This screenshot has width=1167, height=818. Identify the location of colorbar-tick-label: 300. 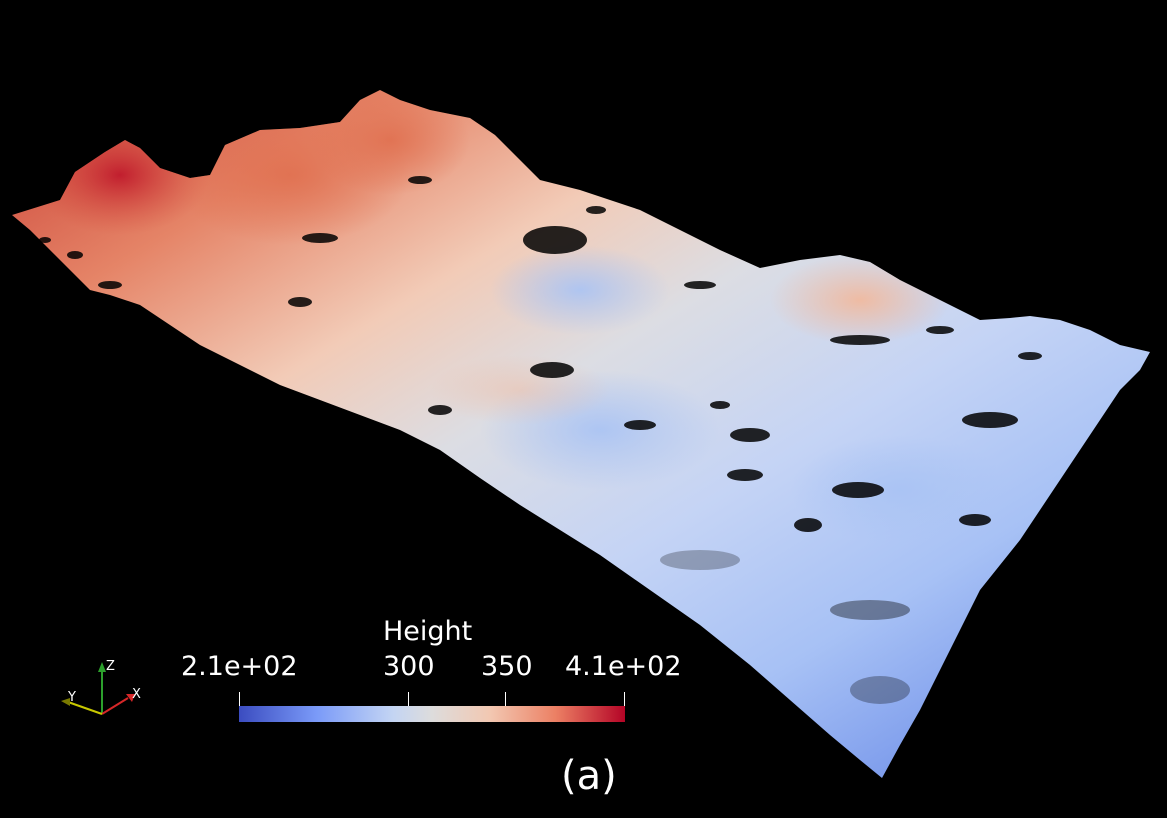
(409, 666).